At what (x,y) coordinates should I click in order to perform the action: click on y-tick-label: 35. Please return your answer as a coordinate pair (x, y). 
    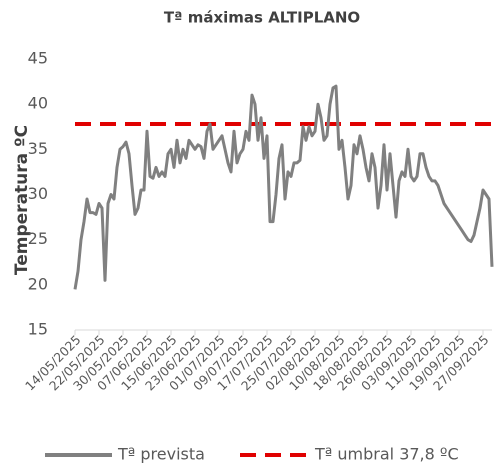
    Looking at the image, I should click on (38, 148).